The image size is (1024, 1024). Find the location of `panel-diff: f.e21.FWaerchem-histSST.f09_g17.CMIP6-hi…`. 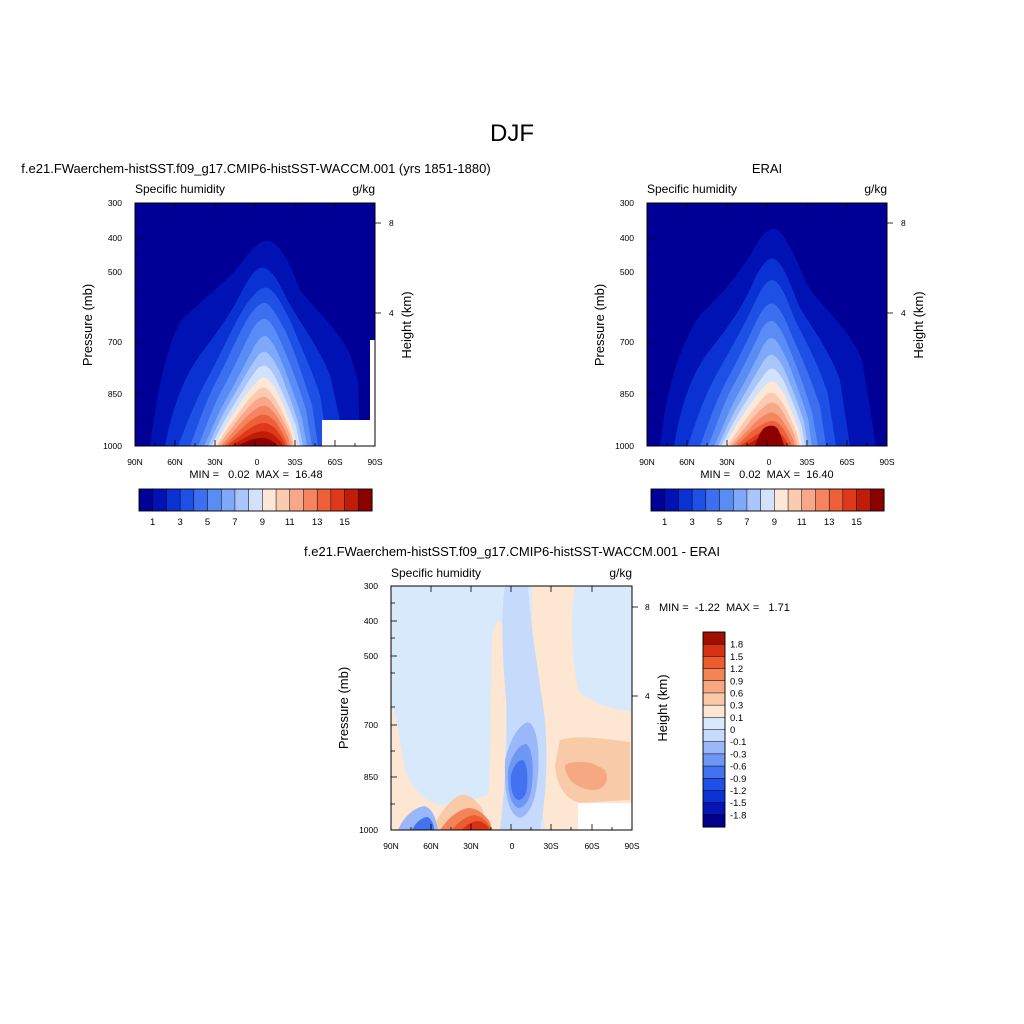

panel-diff: f.e21.FWaerchem-histSST.f09_g17.CMIP6-hi… is located at coordinates (547, 697).